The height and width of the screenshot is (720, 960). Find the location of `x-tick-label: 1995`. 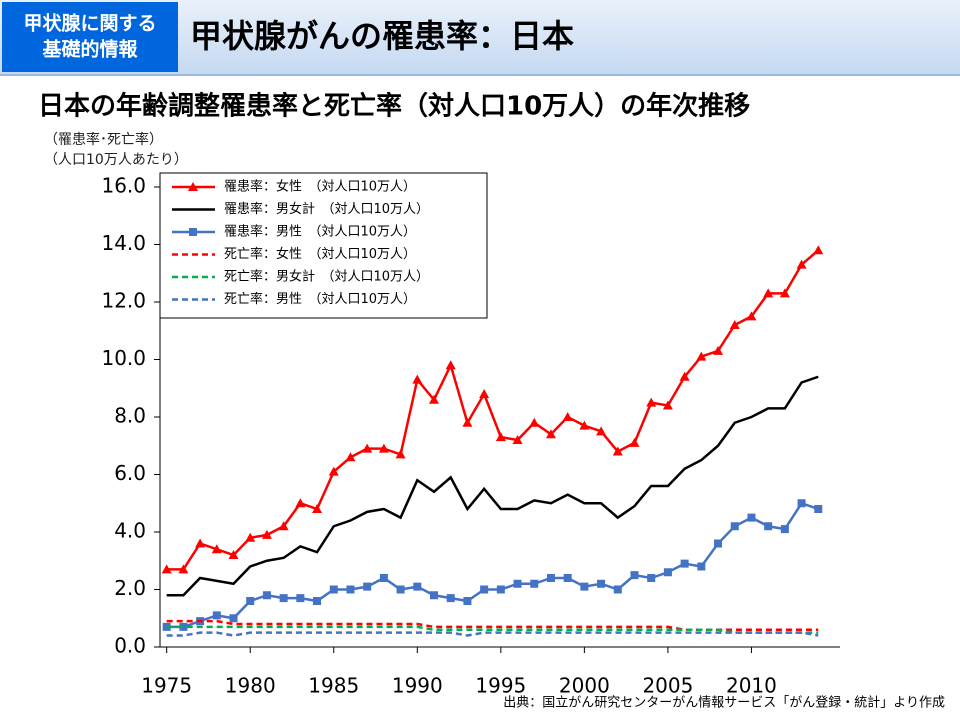

x-tick-label: 1995 is located at coordinates (500, 686).